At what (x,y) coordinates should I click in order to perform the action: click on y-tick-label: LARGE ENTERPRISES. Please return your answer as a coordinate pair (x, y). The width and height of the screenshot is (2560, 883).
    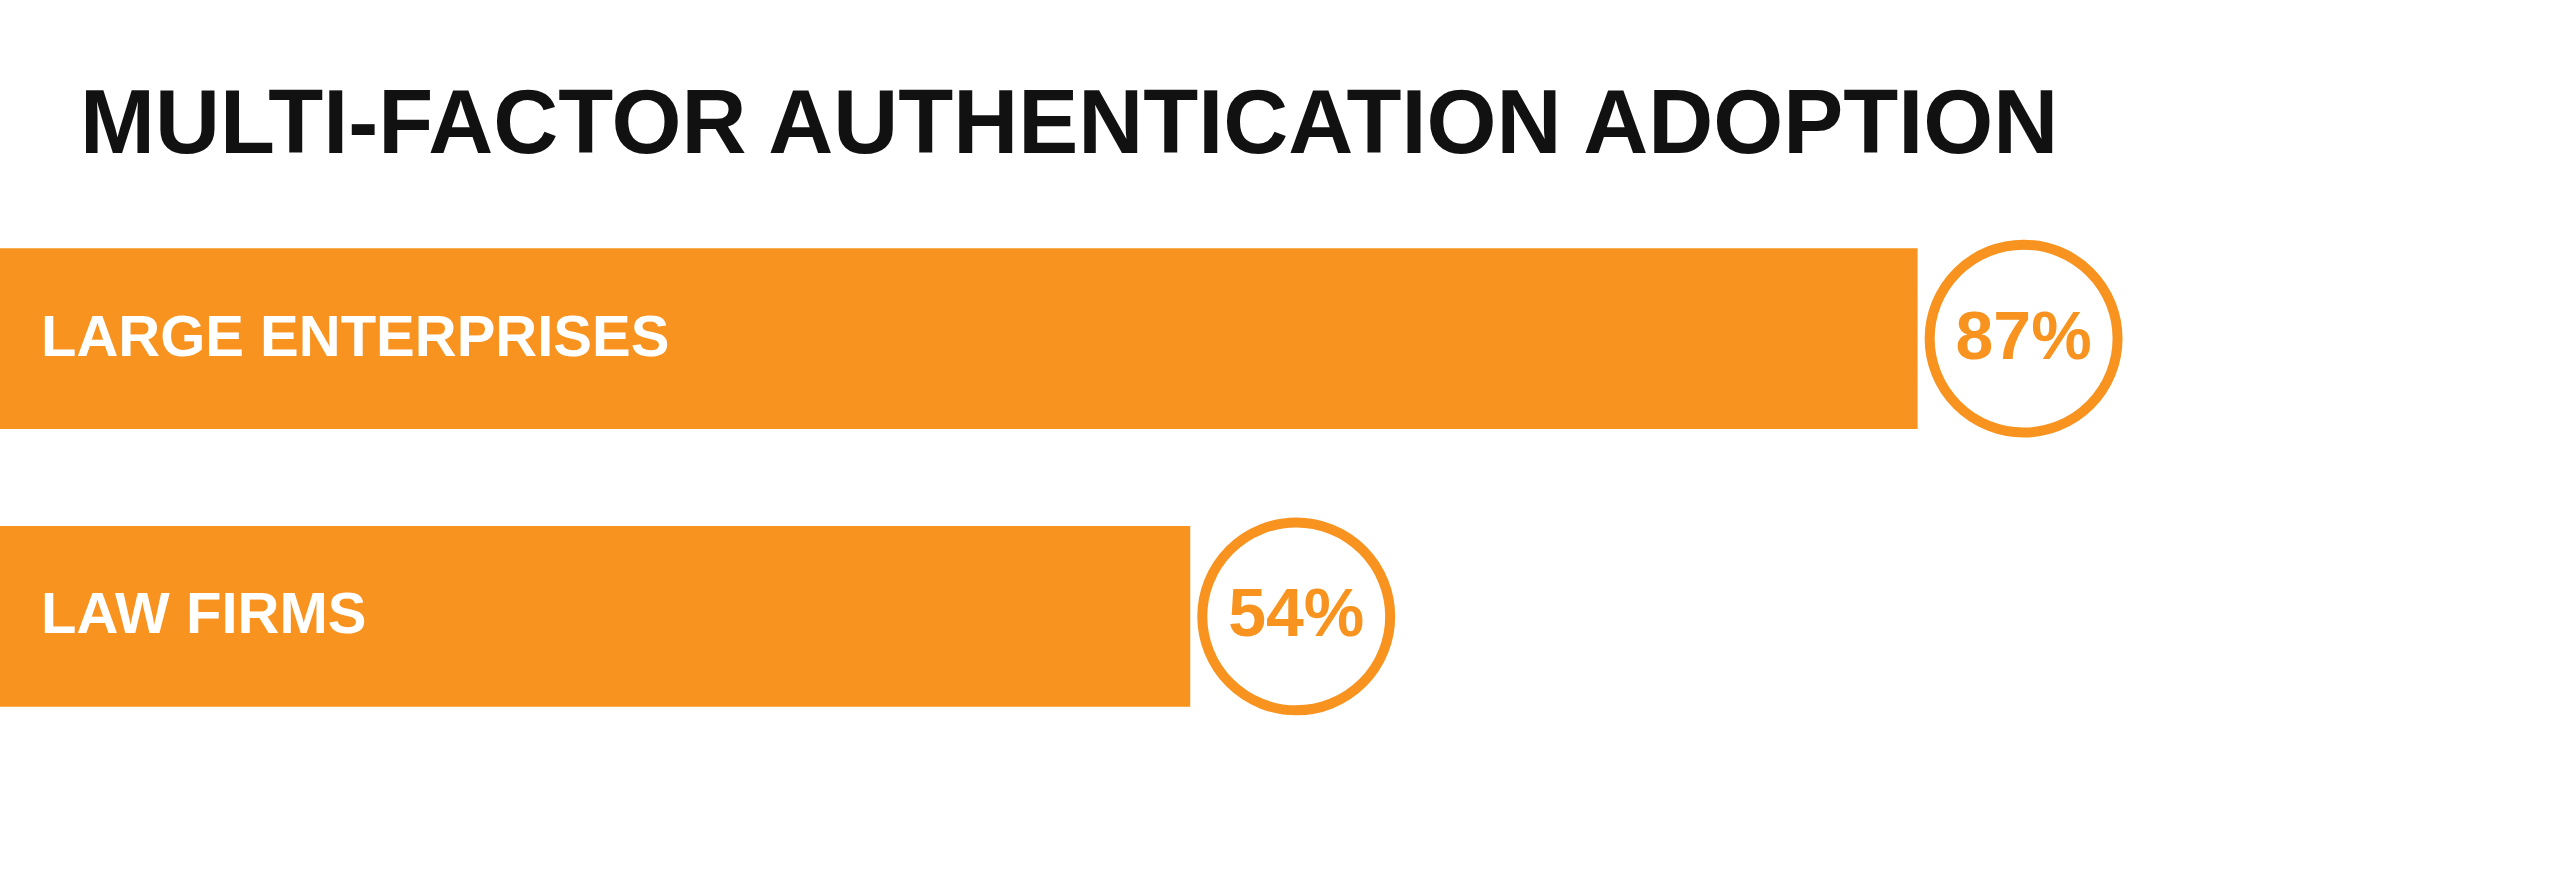
    Looking at the image, I should click on (355, 335).